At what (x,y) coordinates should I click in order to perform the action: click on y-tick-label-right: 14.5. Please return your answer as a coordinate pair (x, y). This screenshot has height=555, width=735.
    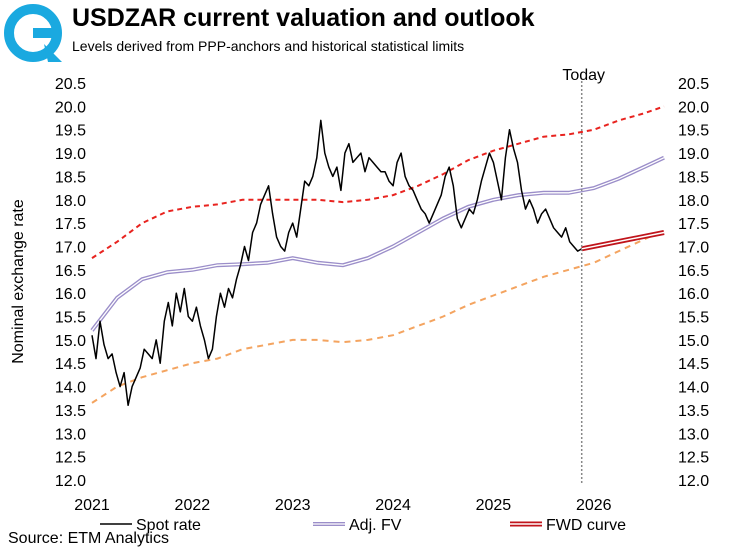
    Looking at the image, I should click on (693, 364).